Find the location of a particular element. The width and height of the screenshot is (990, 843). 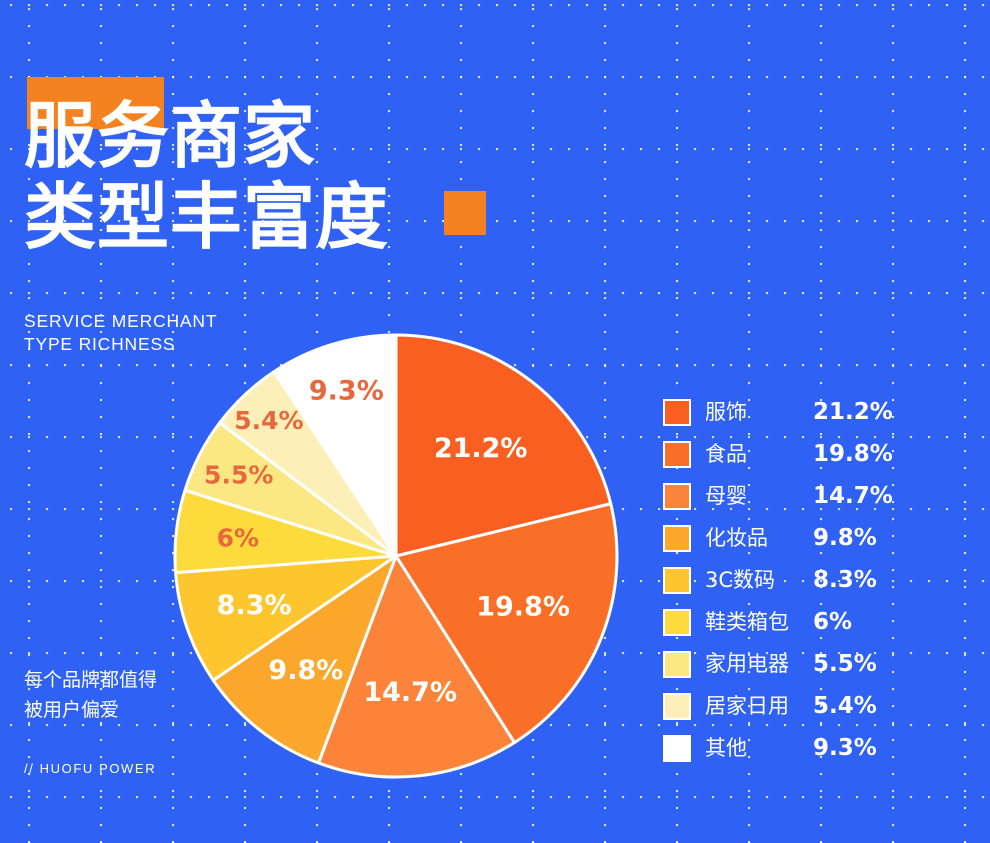

legend-value: 21.2% is located at coordinates (853, 411).